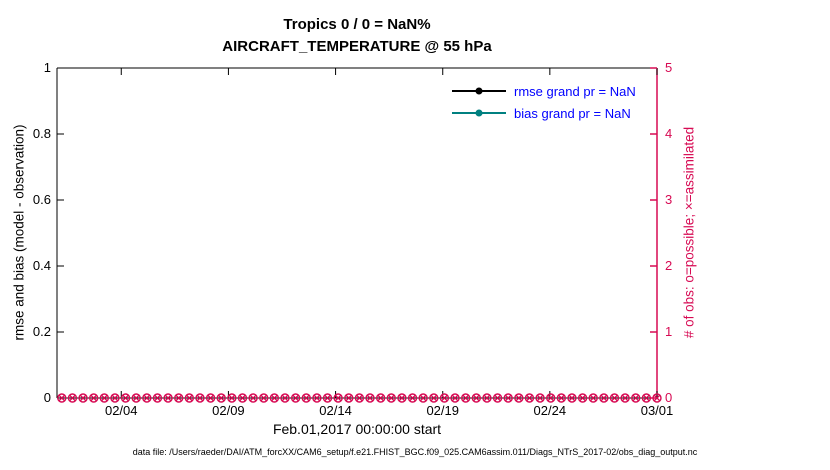 This screenshot has height=470, width=830. Describe the element at coordinates (228, 410) in the screenshot. I see `x-tick-label: 02/09` at that location.